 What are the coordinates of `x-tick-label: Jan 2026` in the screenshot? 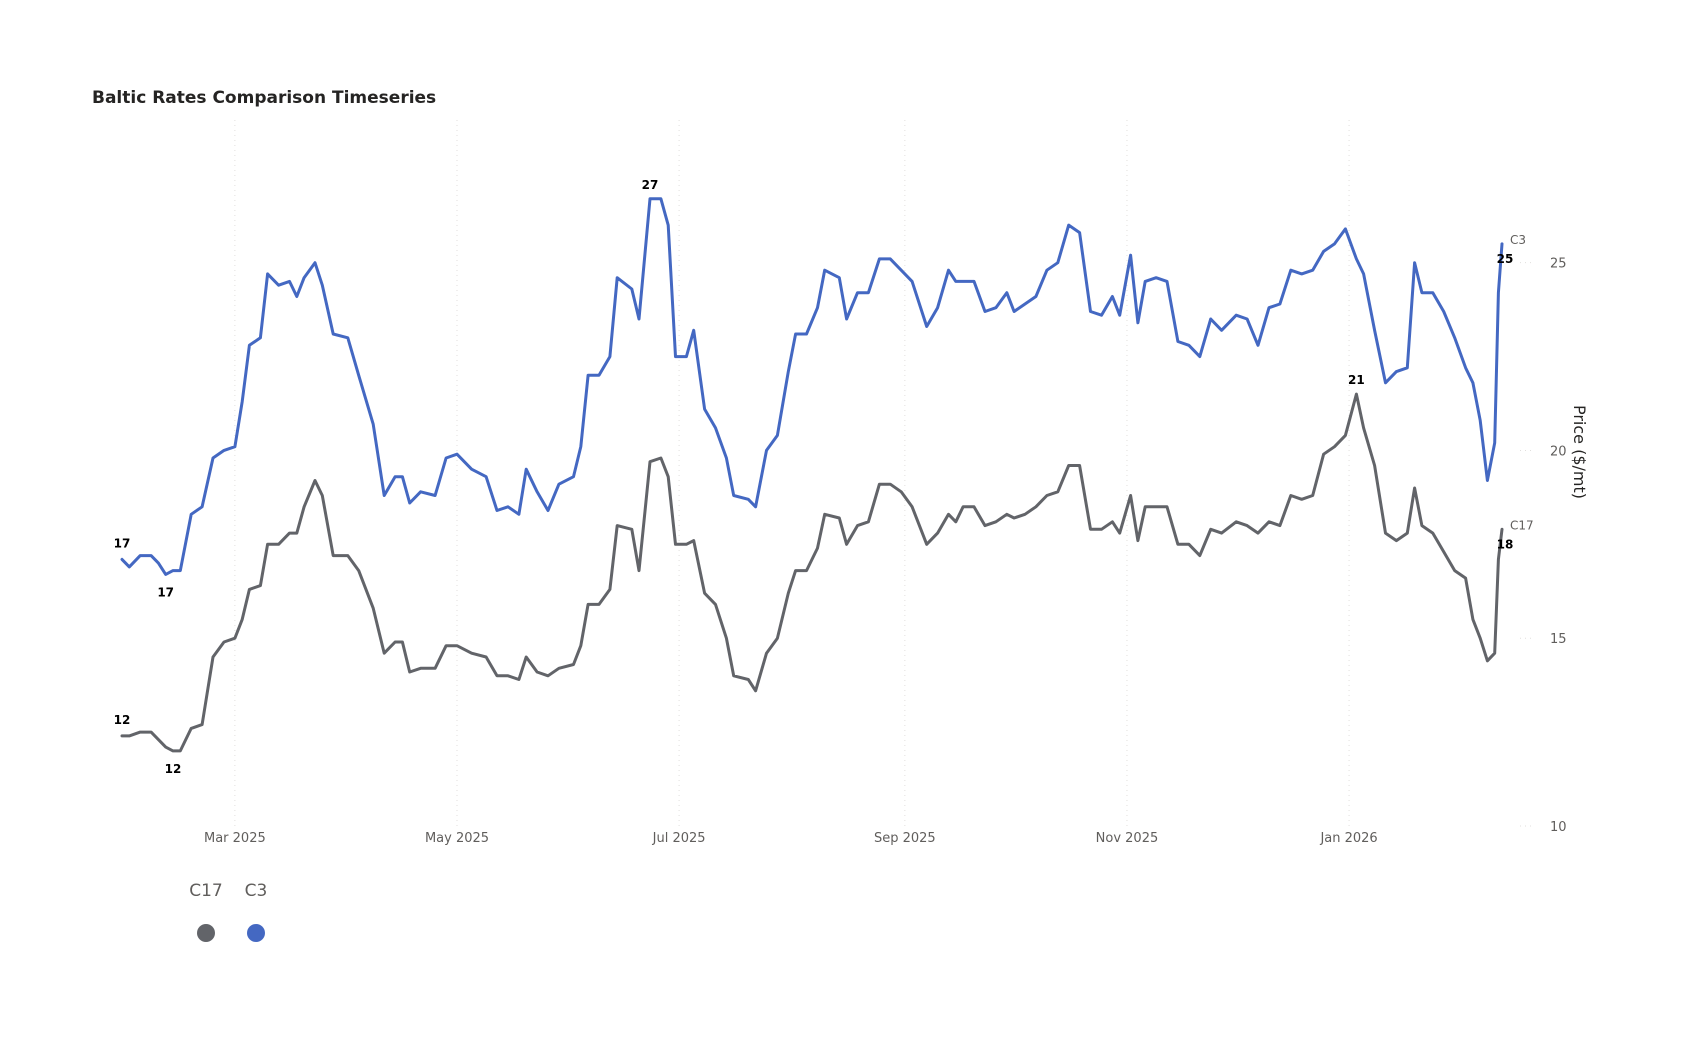 It's located at (1348, 838).